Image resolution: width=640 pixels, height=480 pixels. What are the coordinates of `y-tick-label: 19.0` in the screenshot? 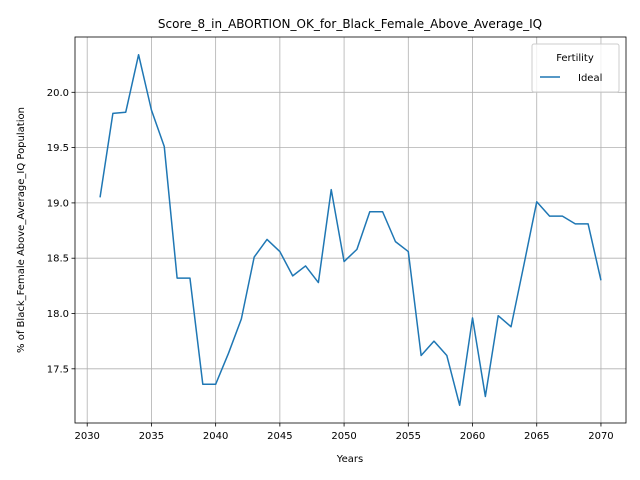 It's located at (58, 203).